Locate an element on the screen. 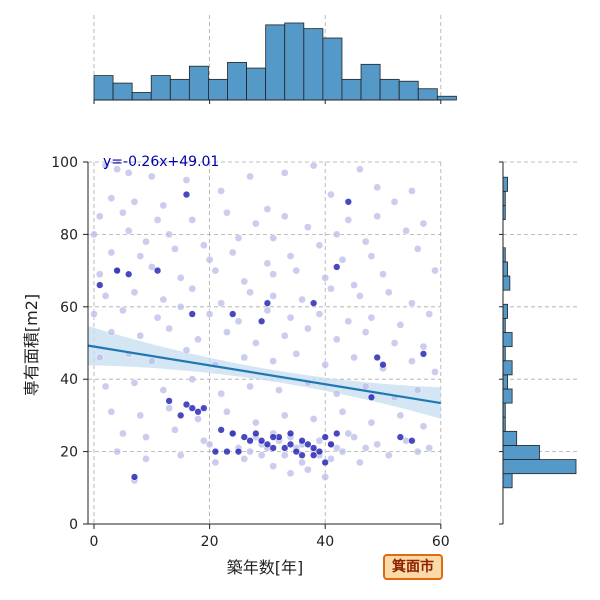 This screenshot has height=600, width=600. x-axis-label: 築年数[年] is located at coordinates (265, 567).